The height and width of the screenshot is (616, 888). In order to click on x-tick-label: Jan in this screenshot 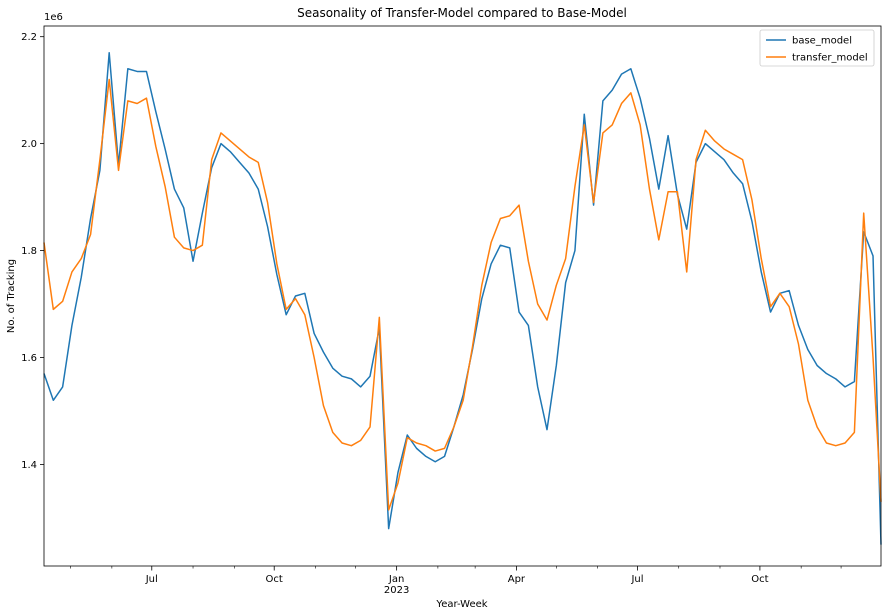, I will do `click(396, 579)`.